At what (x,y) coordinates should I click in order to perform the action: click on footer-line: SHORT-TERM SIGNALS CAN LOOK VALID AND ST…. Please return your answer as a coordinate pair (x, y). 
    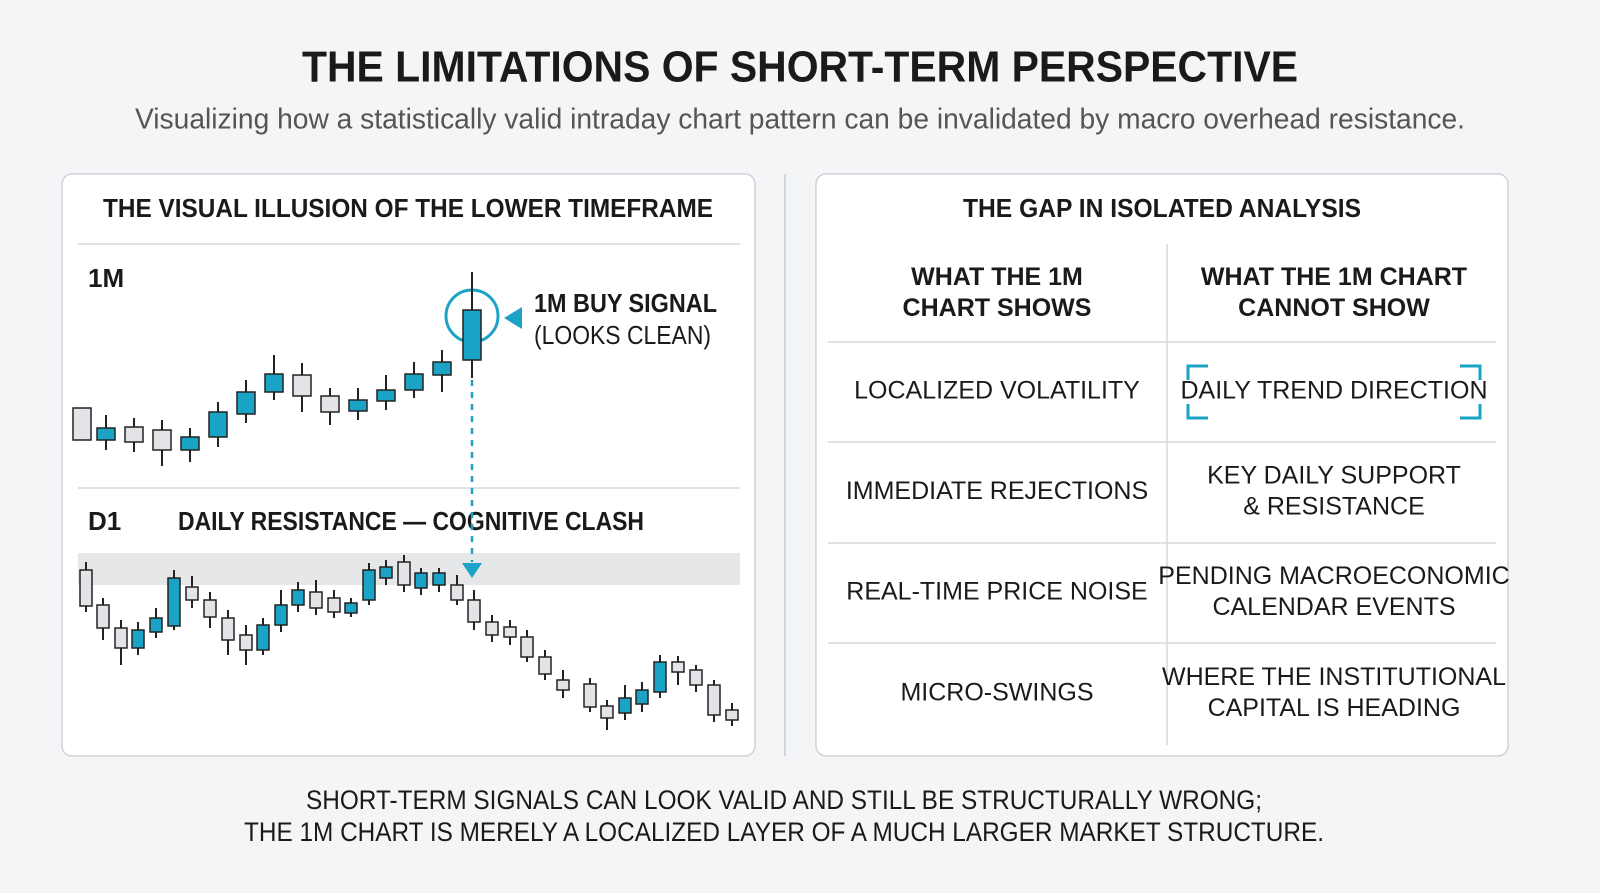
    Looking at the image, I should click on (784, 800).